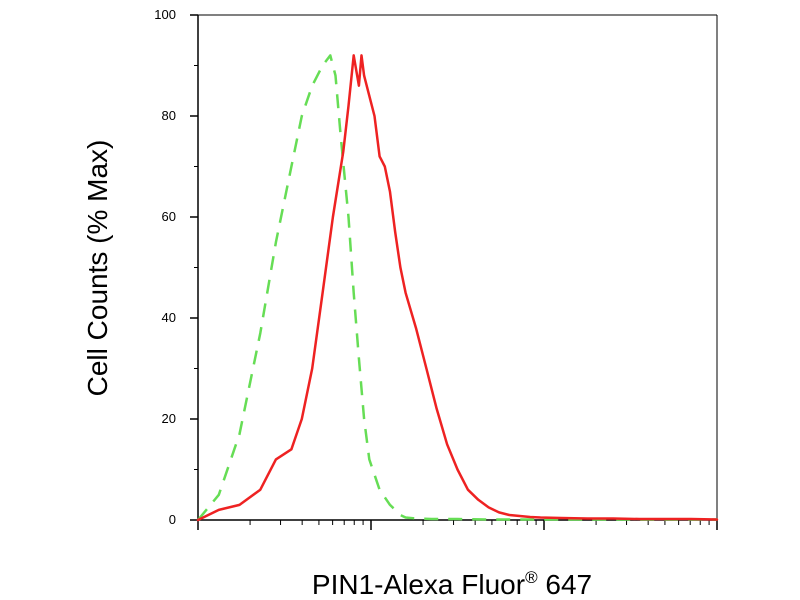 This screenshot has width=800, height=600. What do you see at coordinates (176, 267) in the screenshot?
I see `y-axis-ticks: 0 20 40 60 80 100` at bounding box center [176, 267].